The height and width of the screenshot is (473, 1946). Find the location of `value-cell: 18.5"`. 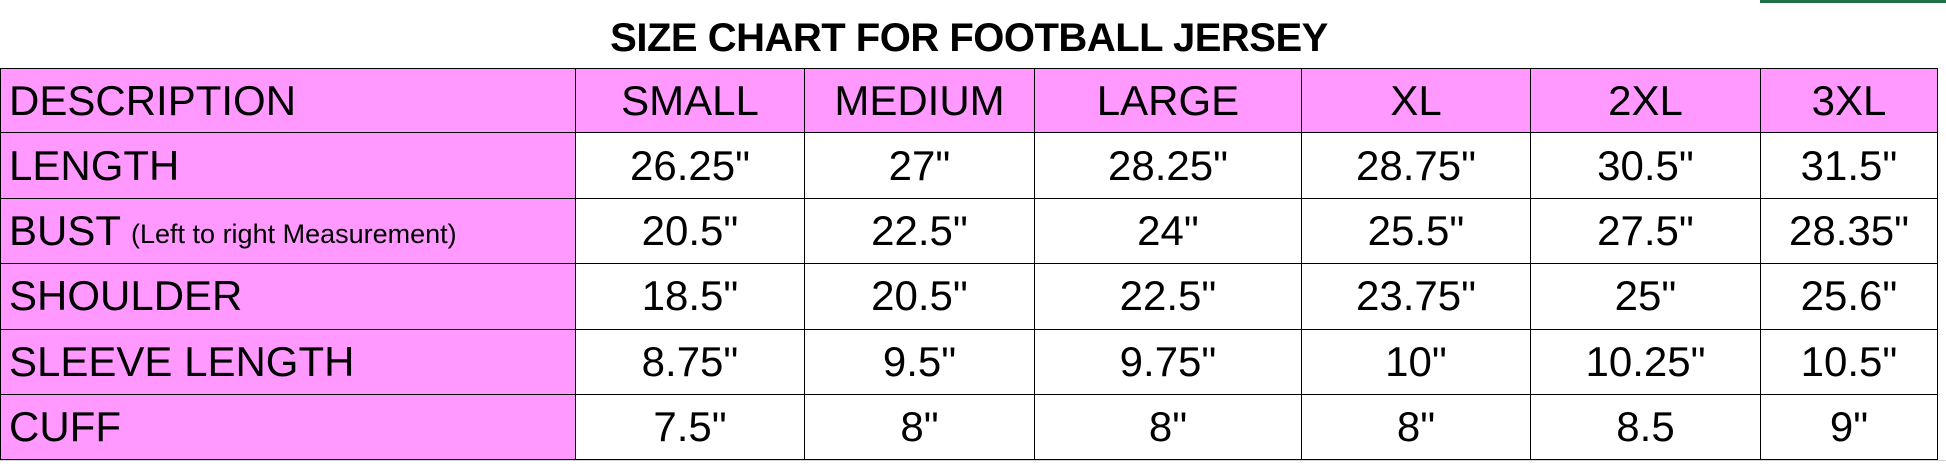

value-cell: 18.5" is located at coordinates (690, 297).